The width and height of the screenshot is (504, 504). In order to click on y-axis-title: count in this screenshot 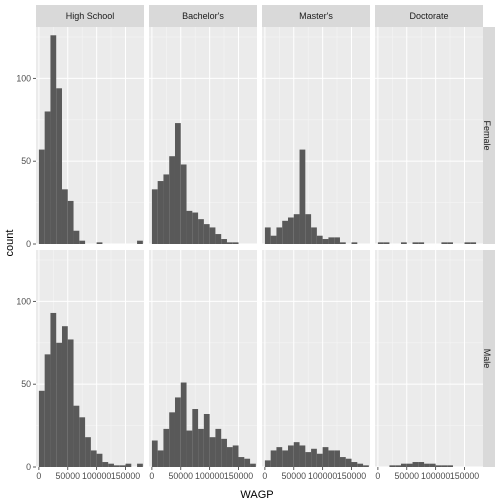, I will do `click(10, 243)`.